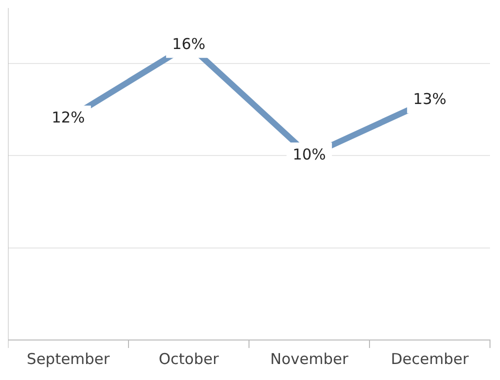  I want to click on x-tick-label: September, so click(68, 359).